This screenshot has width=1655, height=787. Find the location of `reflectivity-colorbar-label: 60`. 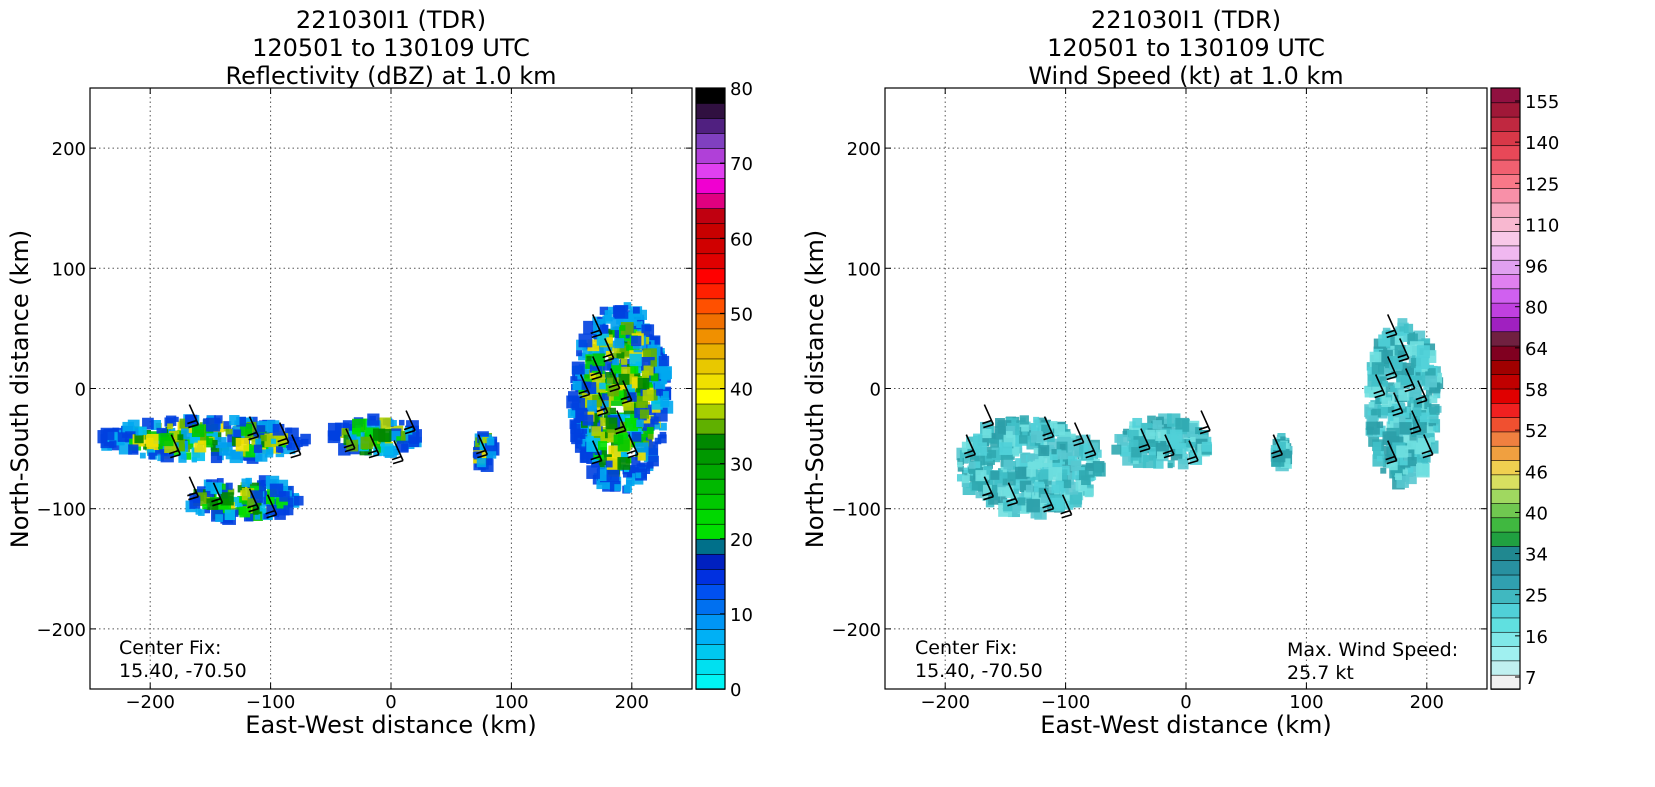

reflectivity-colorbar-label: 60 is located at coordinates (741, 239).